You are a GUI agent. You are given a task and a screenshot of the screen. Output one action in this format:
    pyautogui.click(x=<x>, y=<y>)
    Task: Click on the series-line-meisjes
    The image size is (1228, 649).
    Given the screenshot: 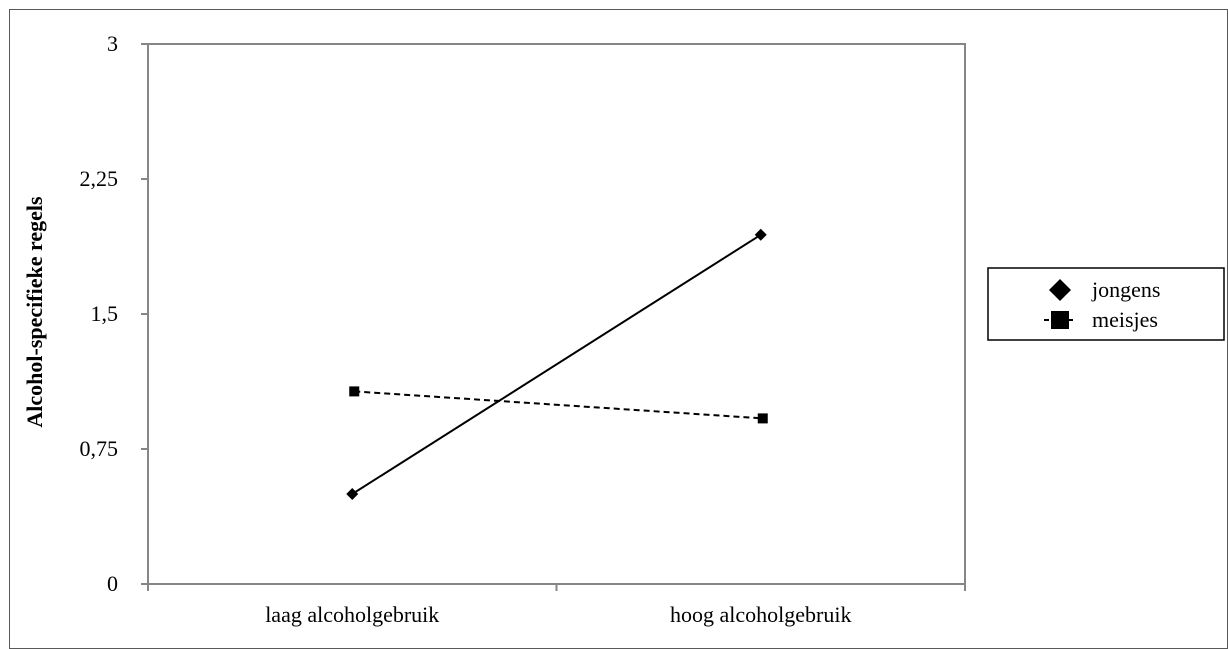 What is the action you would take?
    pyautogui.click(x=558, y=405)
    